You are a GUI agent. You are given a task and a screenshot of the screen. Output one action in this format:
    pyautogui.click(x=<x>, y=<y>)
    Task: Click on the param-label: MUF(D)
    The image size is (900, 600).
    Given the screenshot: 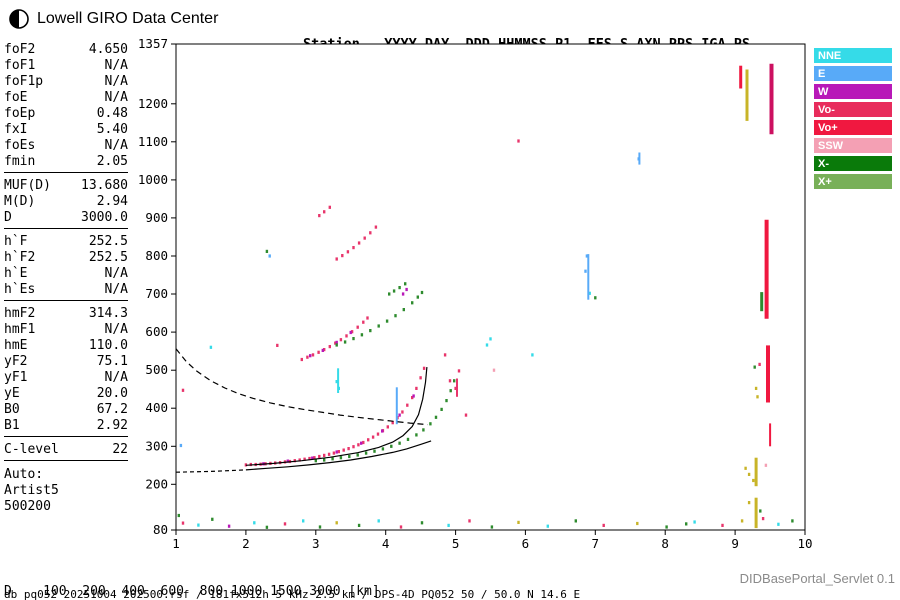 What is the action you would take?
    pyautogui.click(x=27, y=185)
    